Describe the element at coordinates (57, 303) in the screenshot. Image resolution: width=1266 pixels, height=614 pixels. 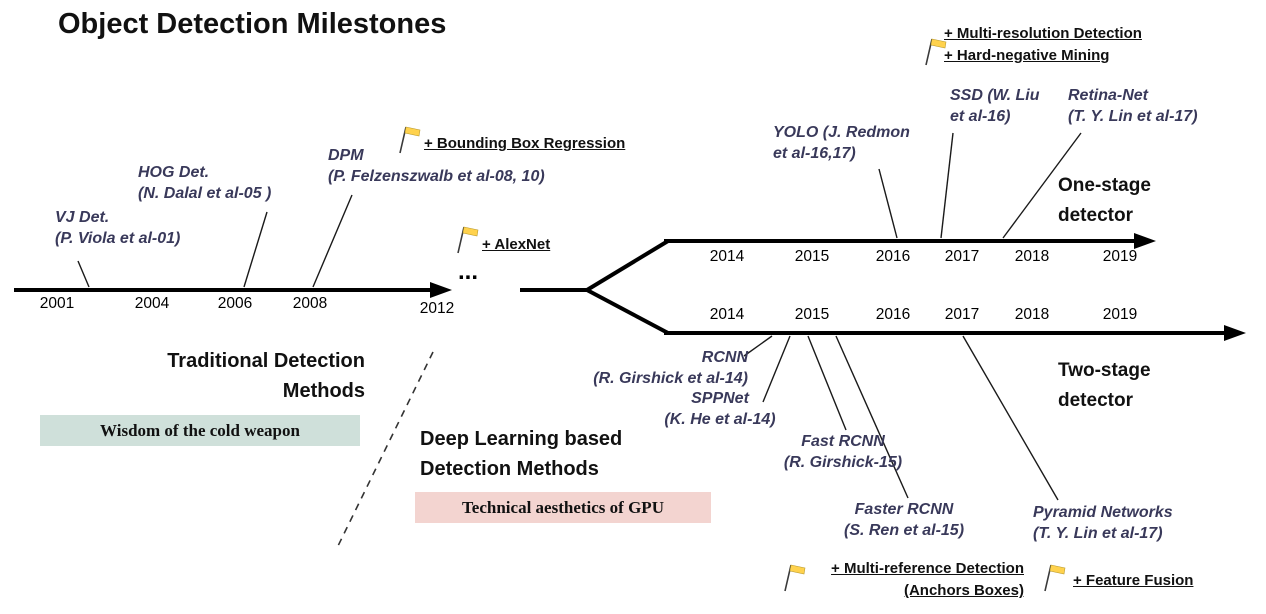
I see `left-timeline-year: 2001` at that location.